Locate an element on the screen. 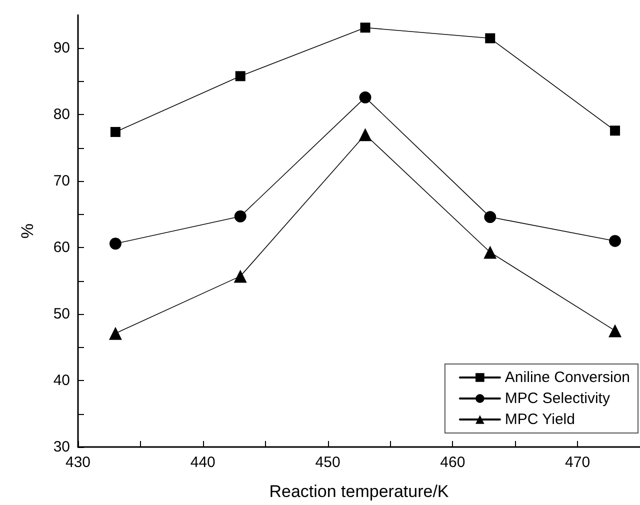 This screenshot has height=505, width=640. x-tick-label: 460 is located at coordinates (453, 462).